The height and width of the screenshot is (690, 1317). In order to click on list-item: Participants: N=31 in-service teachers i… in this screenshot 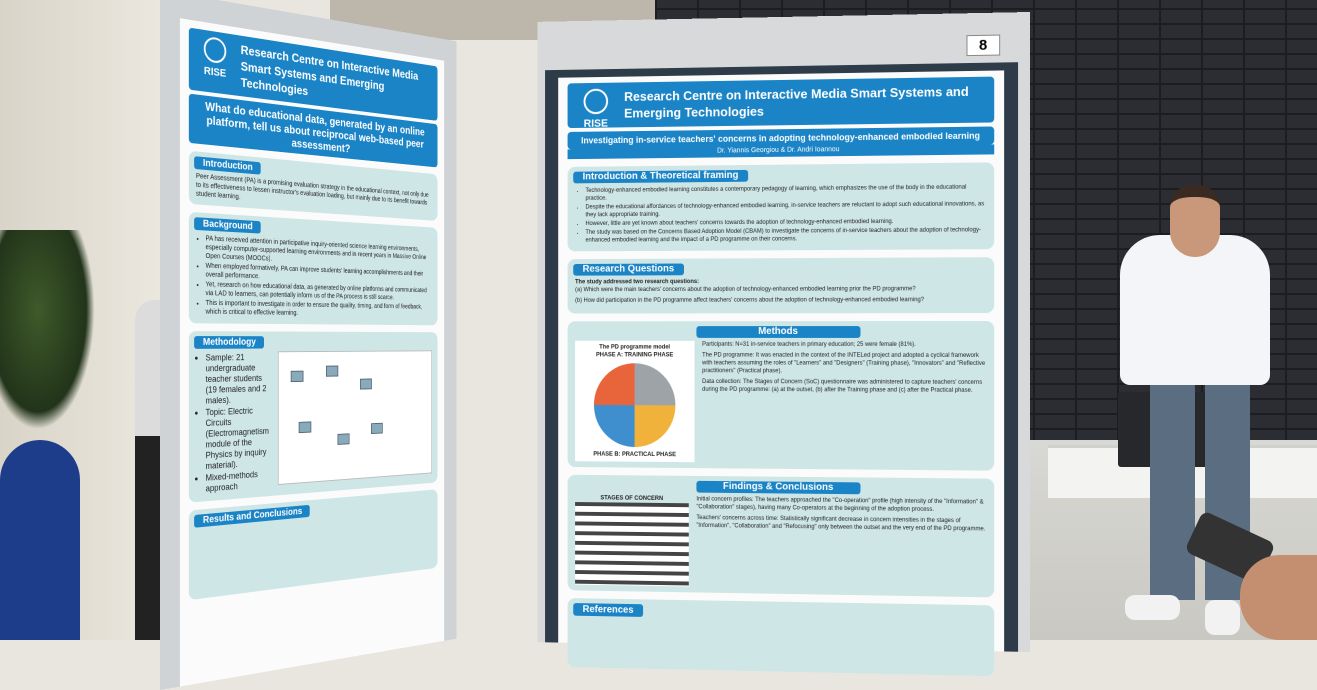, I will do `click(809, 344)`.